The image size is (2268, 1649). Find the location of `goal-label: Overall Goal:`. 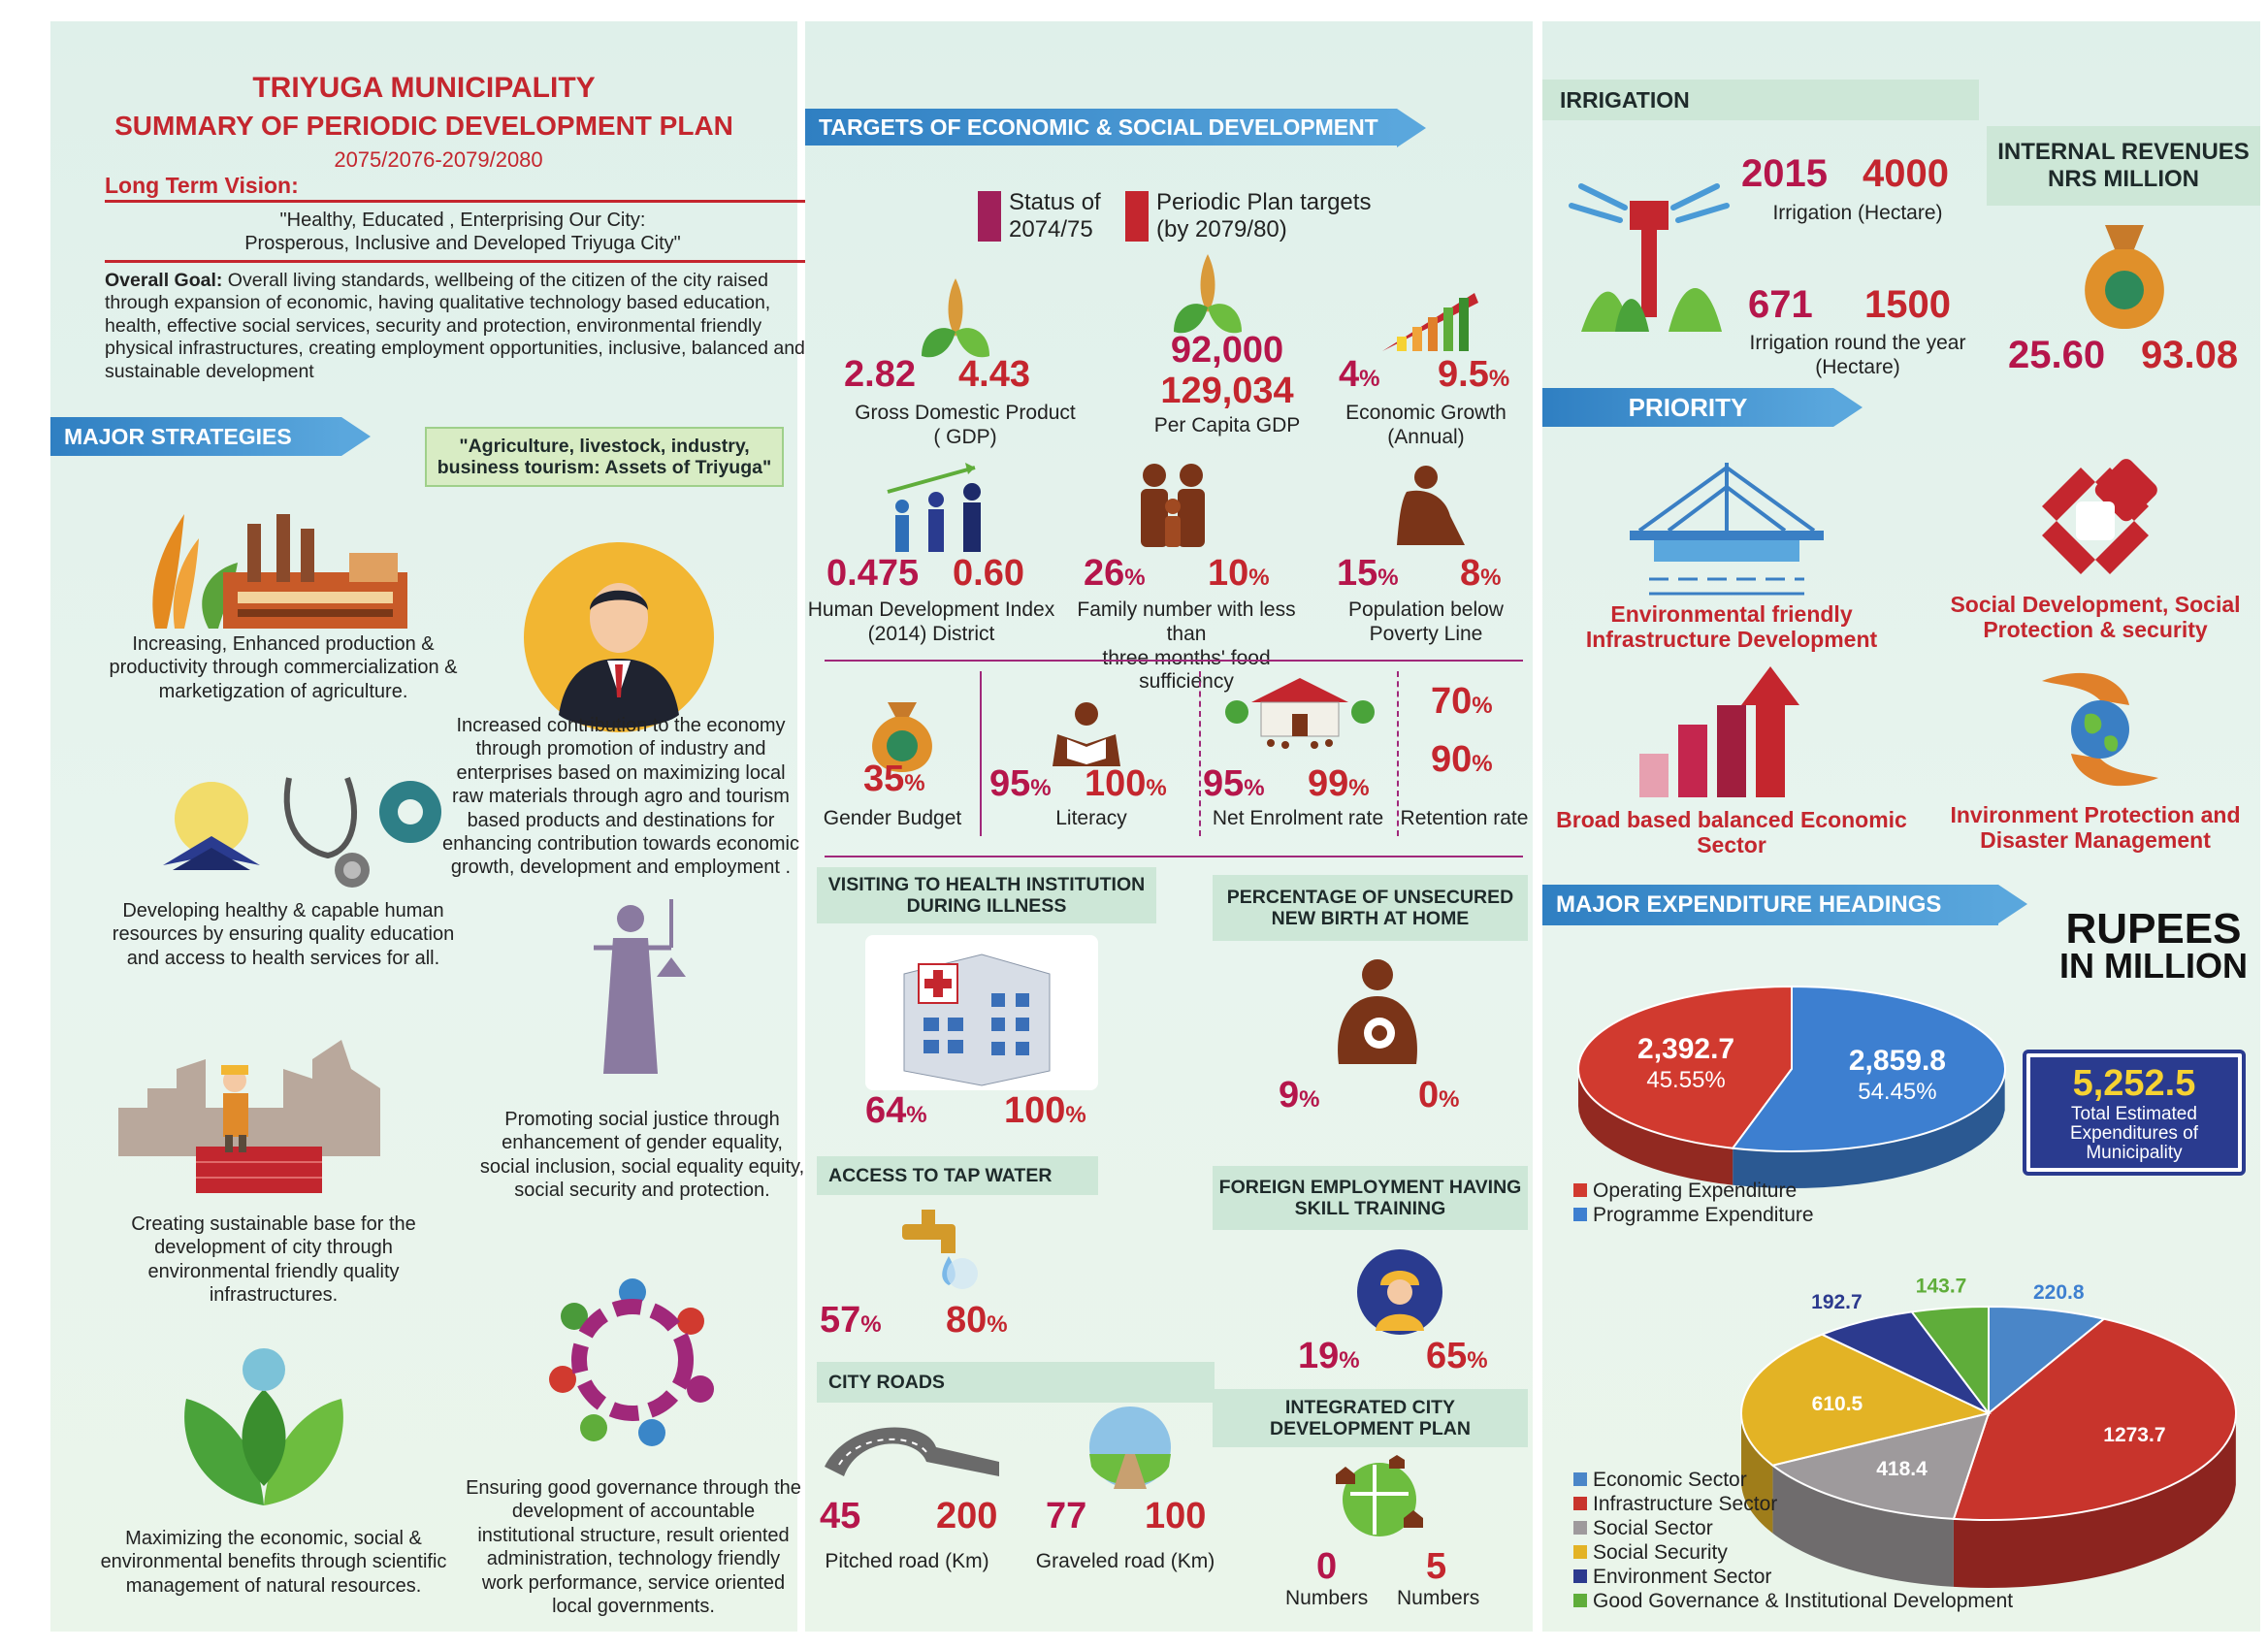

goal-label: Overall Goal: is located at coordinates (164, 280).